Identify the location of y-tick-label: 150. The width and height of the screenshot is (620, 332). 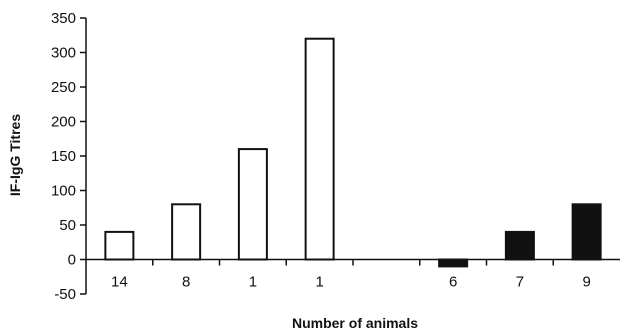
(63, 156).